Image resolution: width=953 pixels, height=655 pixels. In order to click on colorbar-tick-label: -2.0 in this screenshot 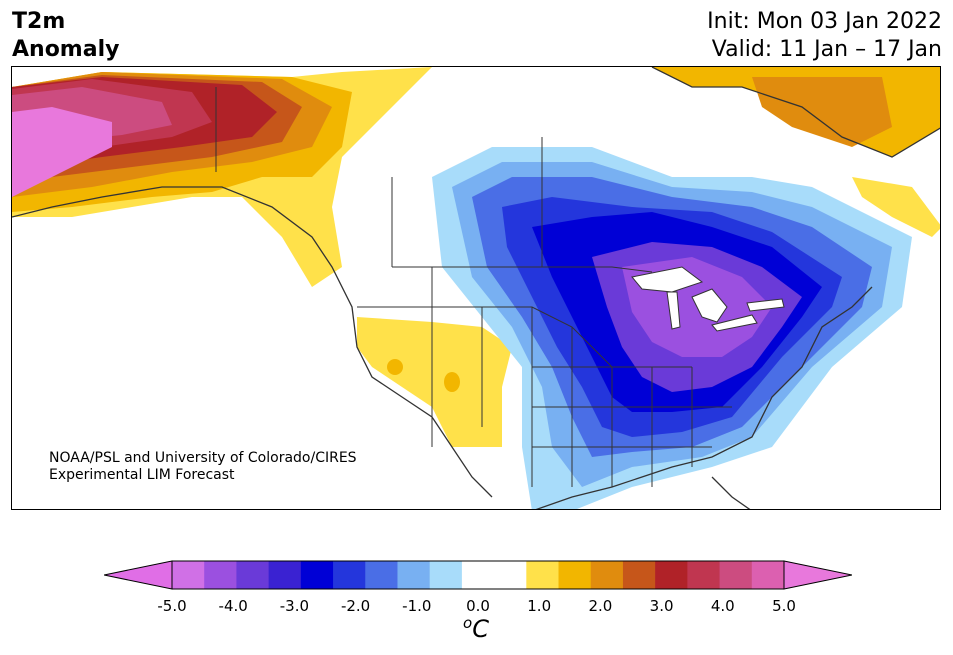, I will do `click(355, 606)`.